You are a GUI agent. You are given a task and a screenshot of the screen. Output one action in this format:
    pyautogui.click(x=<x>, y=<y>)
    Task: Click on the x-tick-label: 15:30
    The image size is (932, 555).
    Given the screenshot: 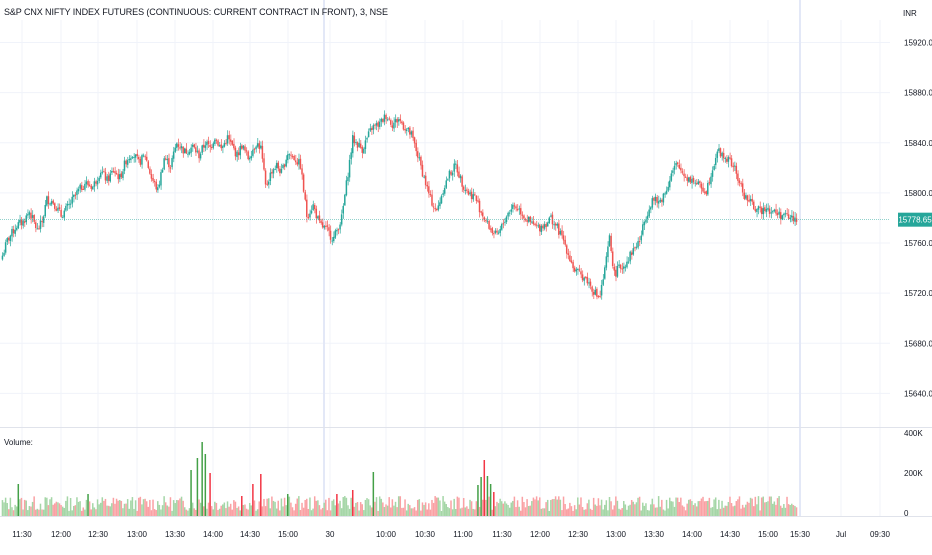 What is the action you would take?
    pyautogui.click(x=800, y=534)
    